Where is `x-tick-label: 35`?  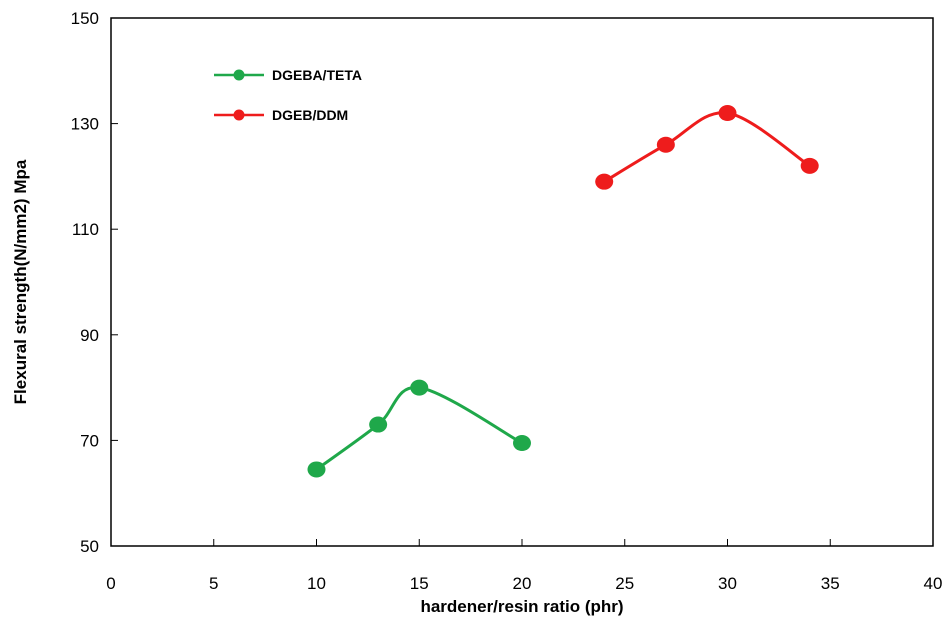 x-tick-label: 35 is located at coordinates (830, 583).